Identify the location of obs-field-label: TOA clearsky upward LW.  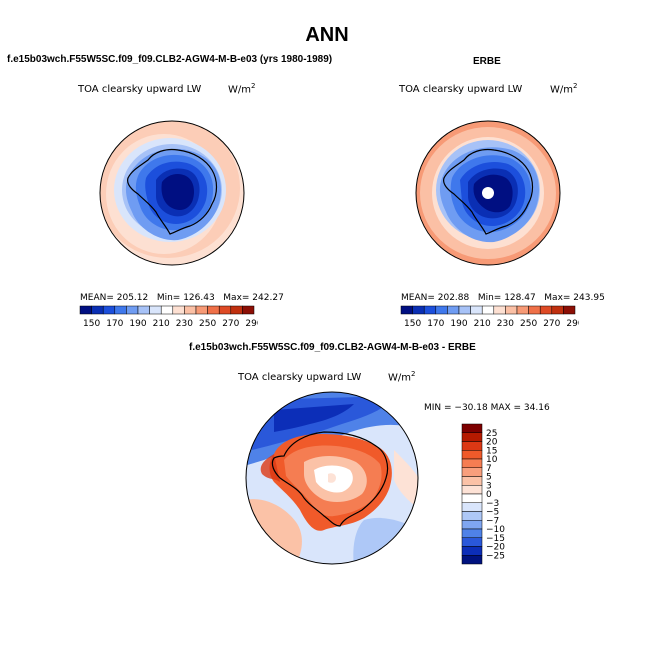
(461, 89).